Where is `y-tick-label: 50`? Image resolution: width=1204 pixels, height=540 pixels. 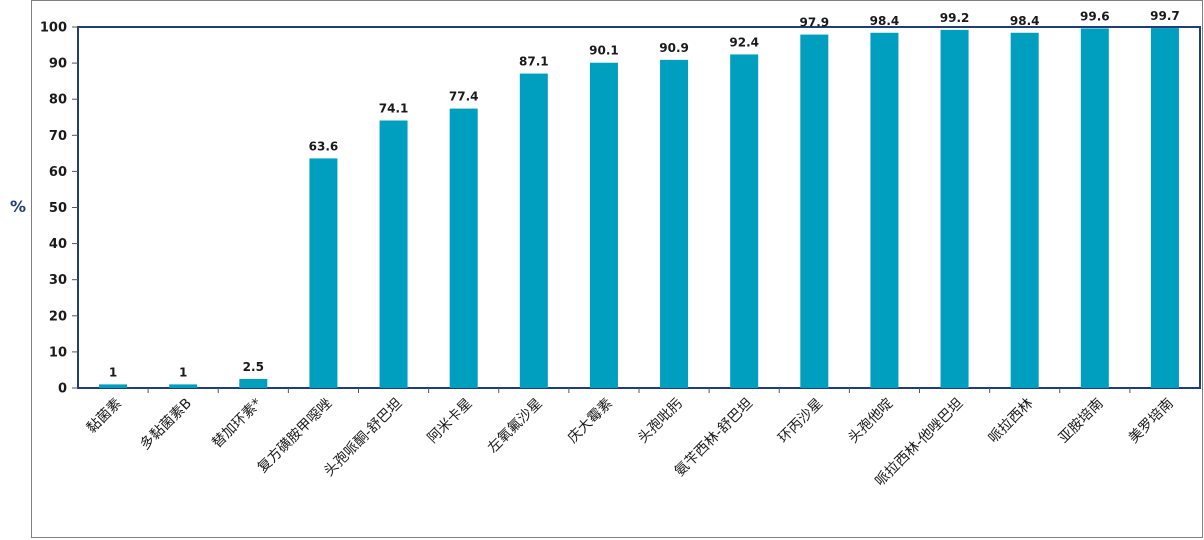
y-tick-label: 50 is located at coordinates (58, 208).